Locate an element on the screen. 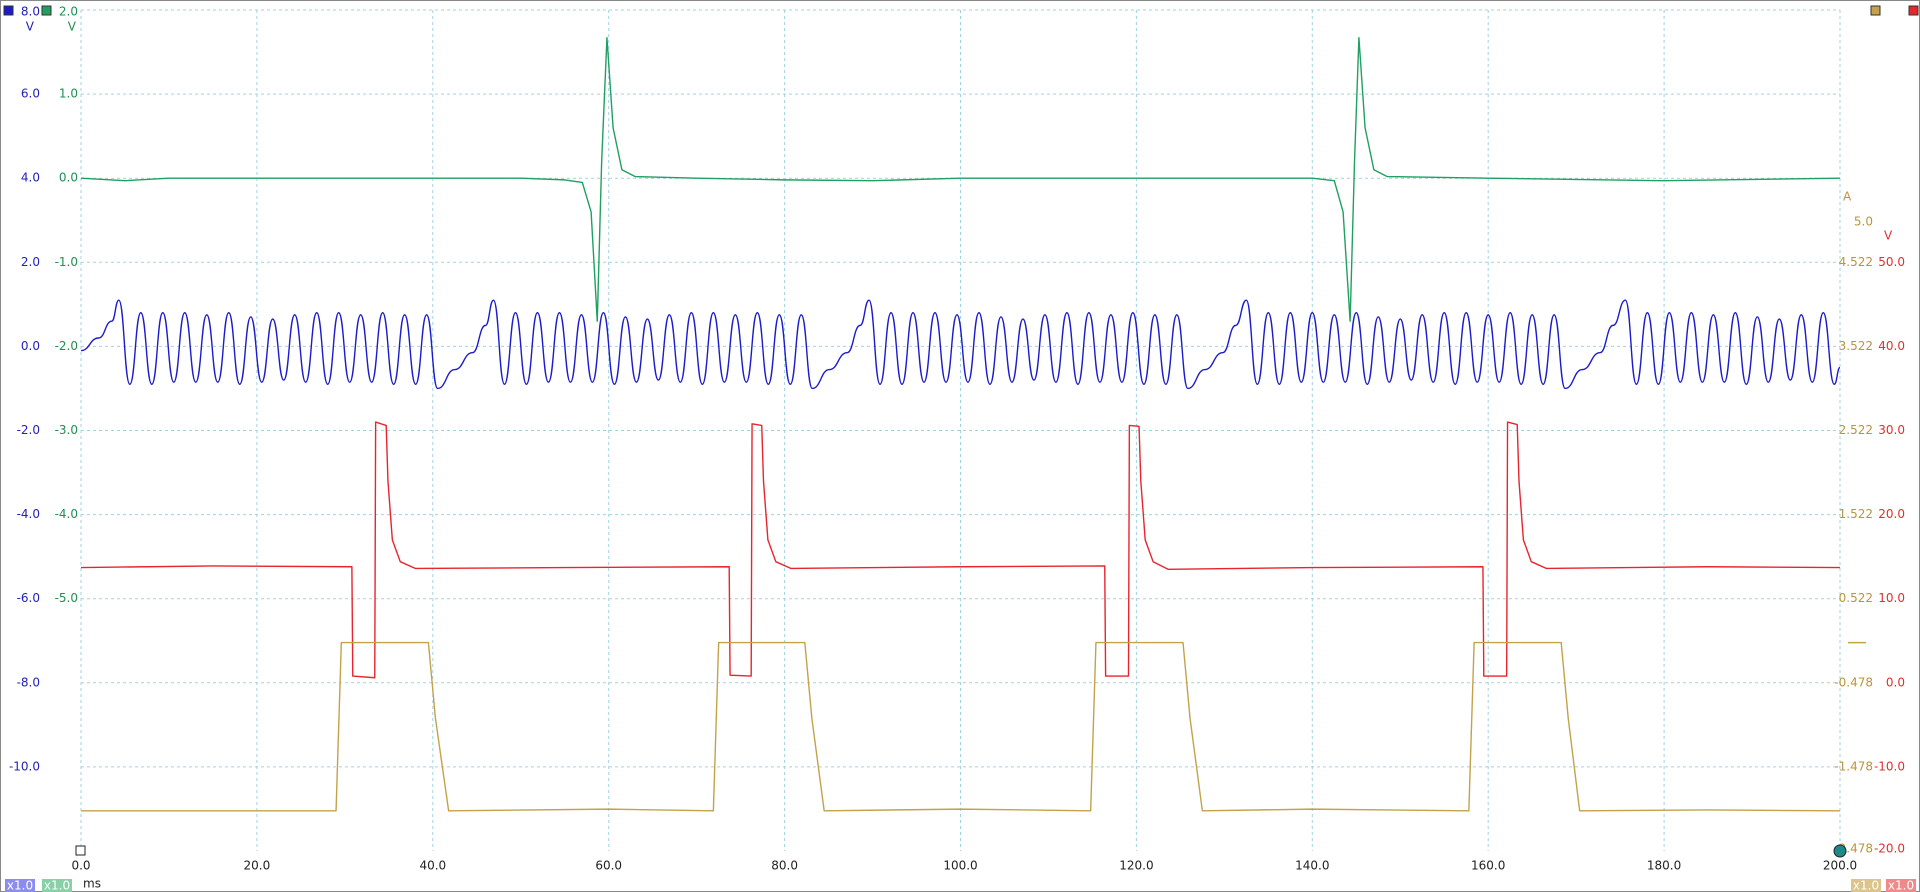 This screenshot has height=892, width=1920. y-tick-label: -8.0 is located at coordinates (28, 682).